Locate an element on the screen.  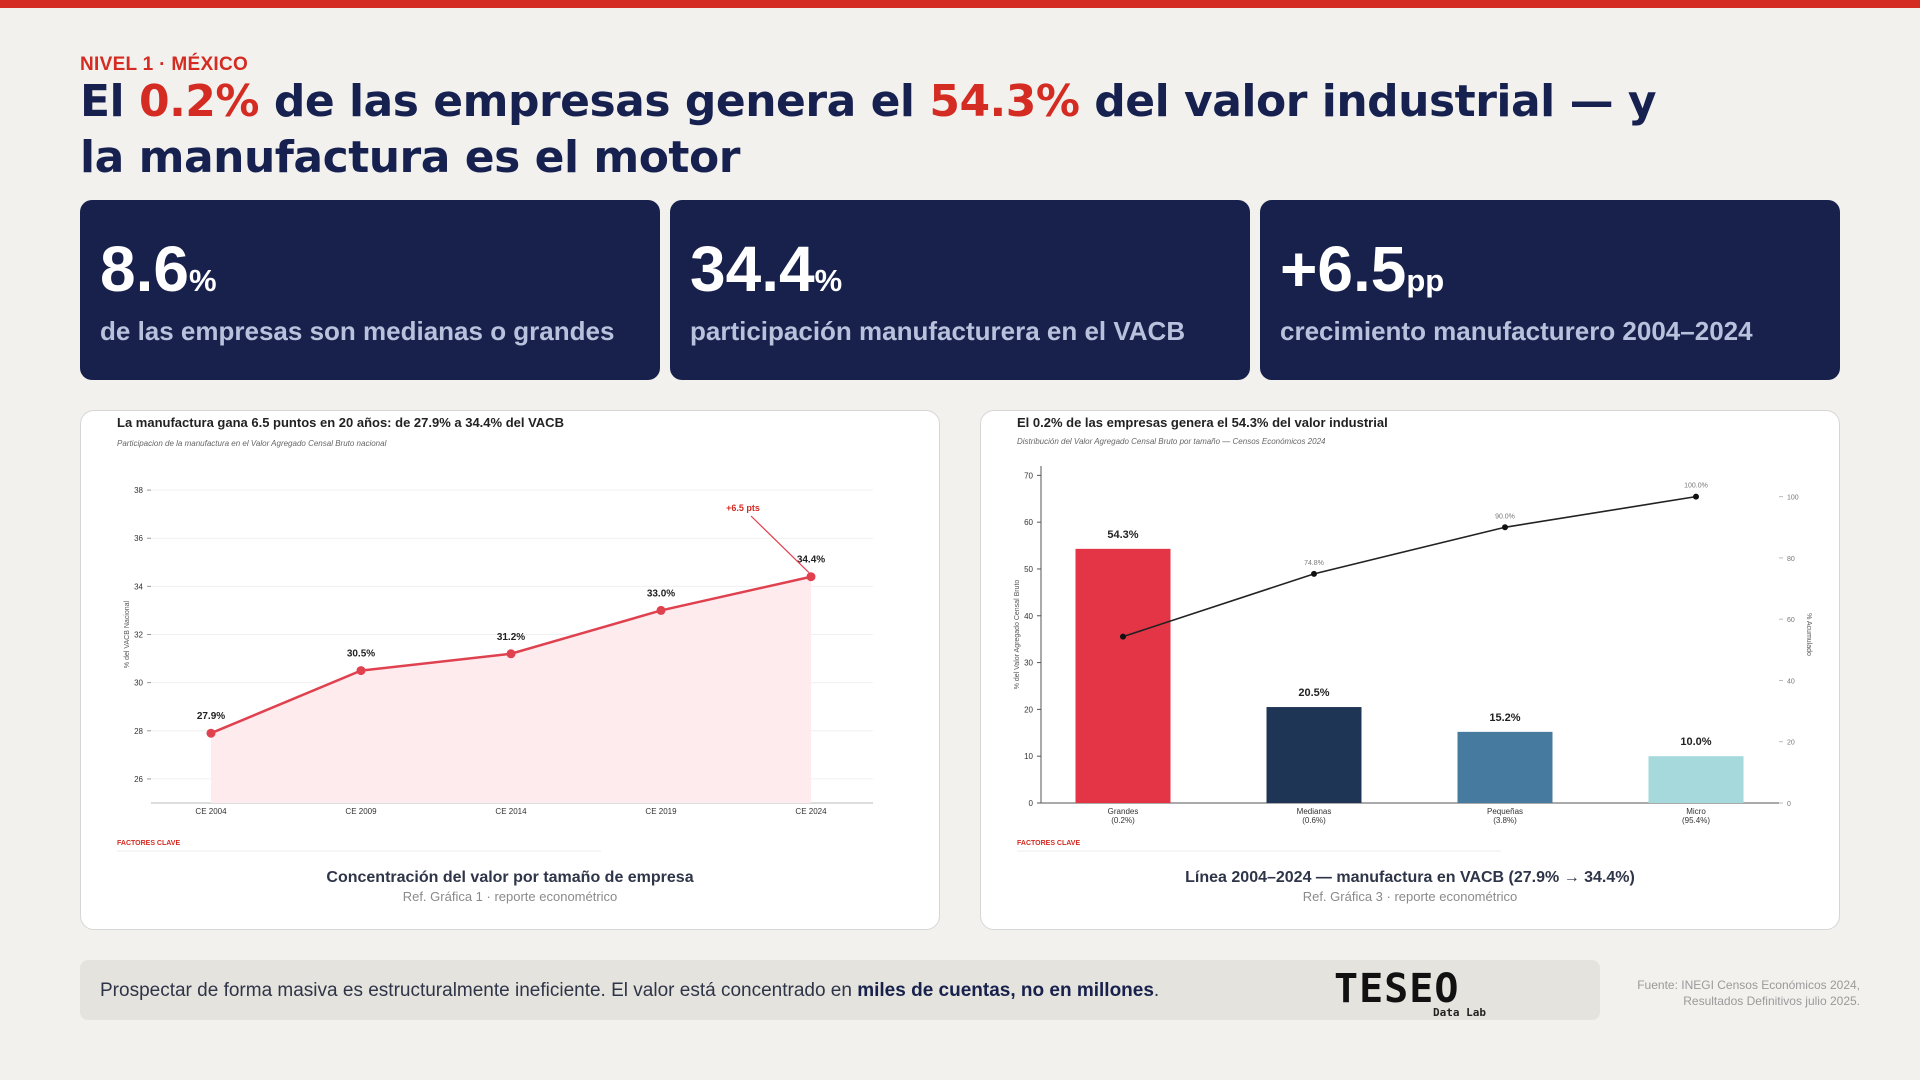
x-tick-label: CE 2019 is located at coordinates (661, 811).